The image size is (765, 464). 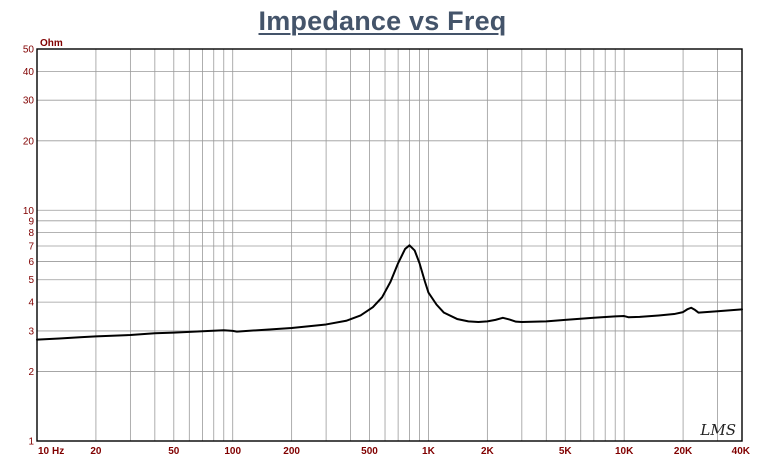 What do you see at coordinates (31, 262) in the screenshot?
I see `y-tick-label: 6` at bounding box center [31, 262].